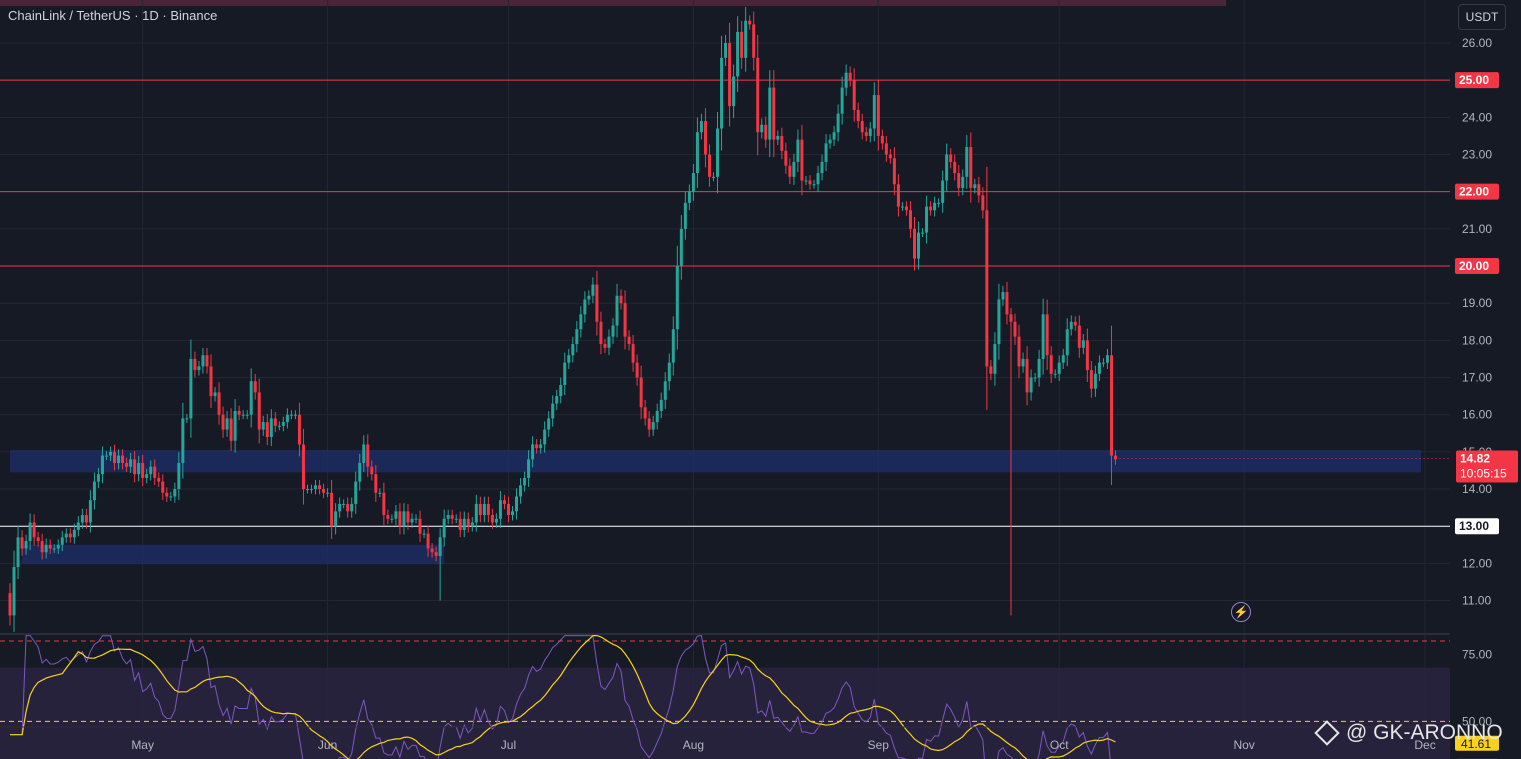 The image size is (1521, 759). Describe the element at coordinates (1477, 229) in the screenshot. I see `price-tick-label: 21.00` at that location.